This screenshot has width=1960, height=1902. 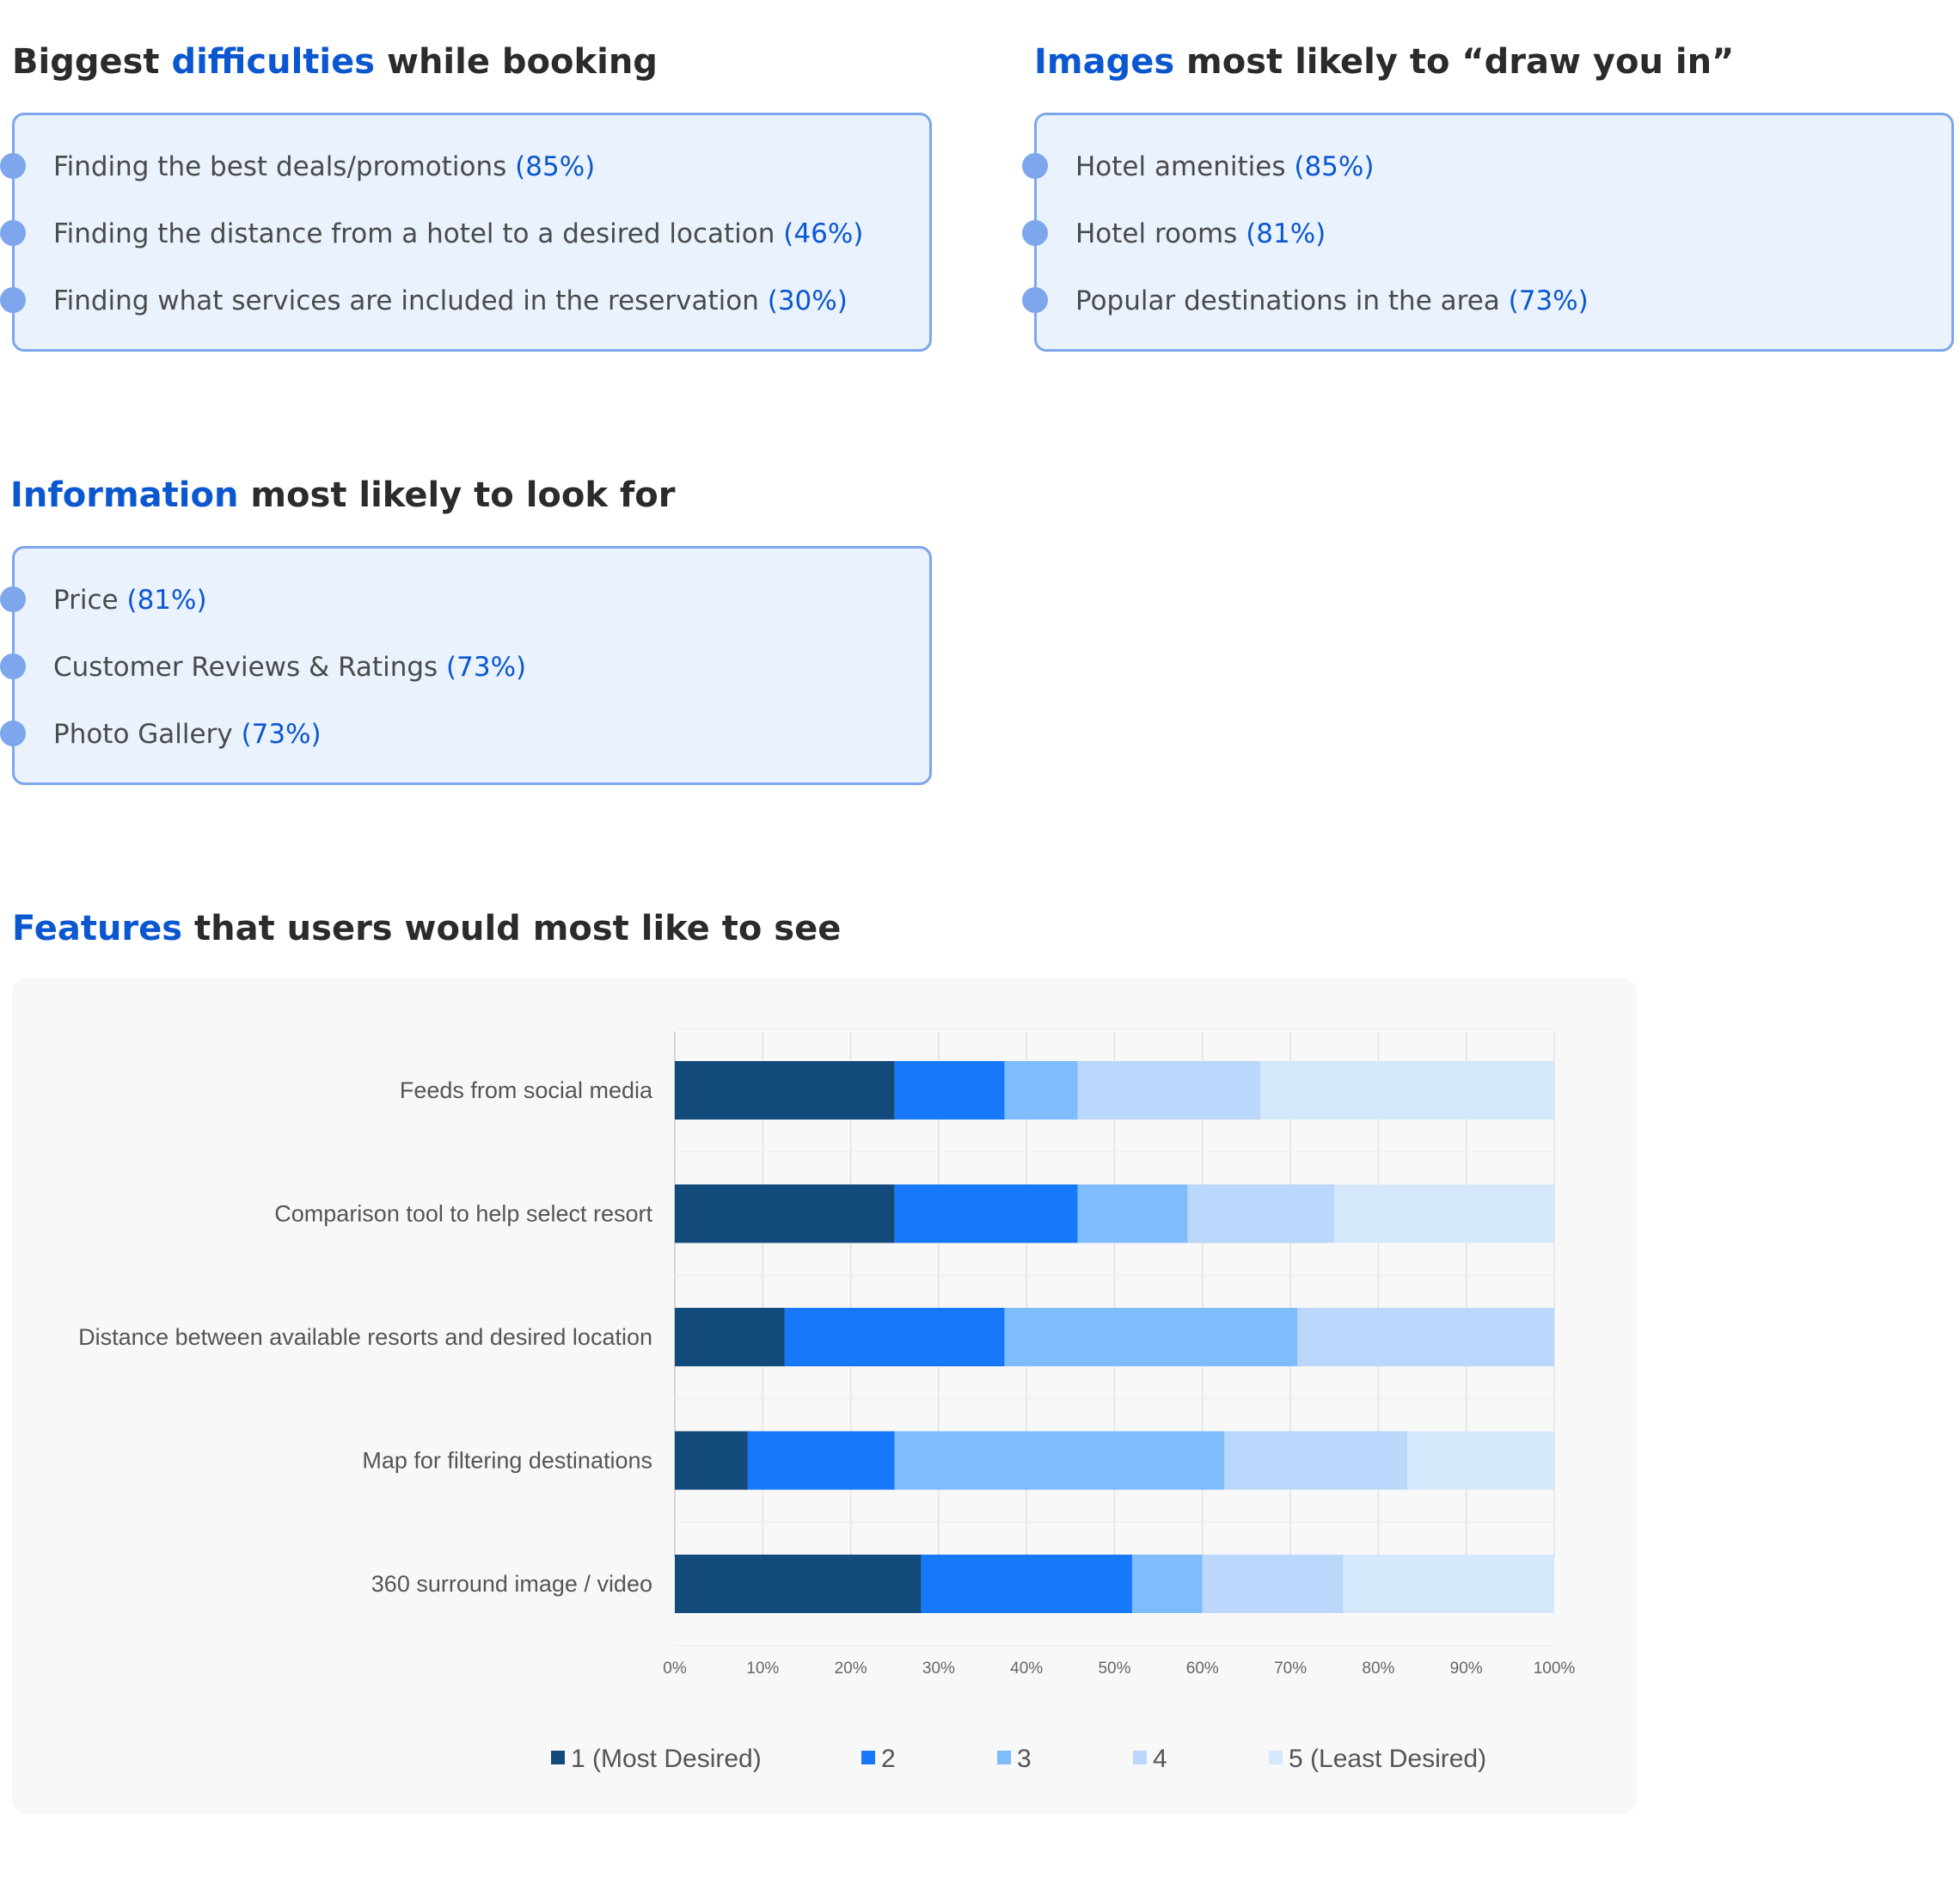 I want to click on x-tick-label: 90%, so click(x=1466, y=1669).